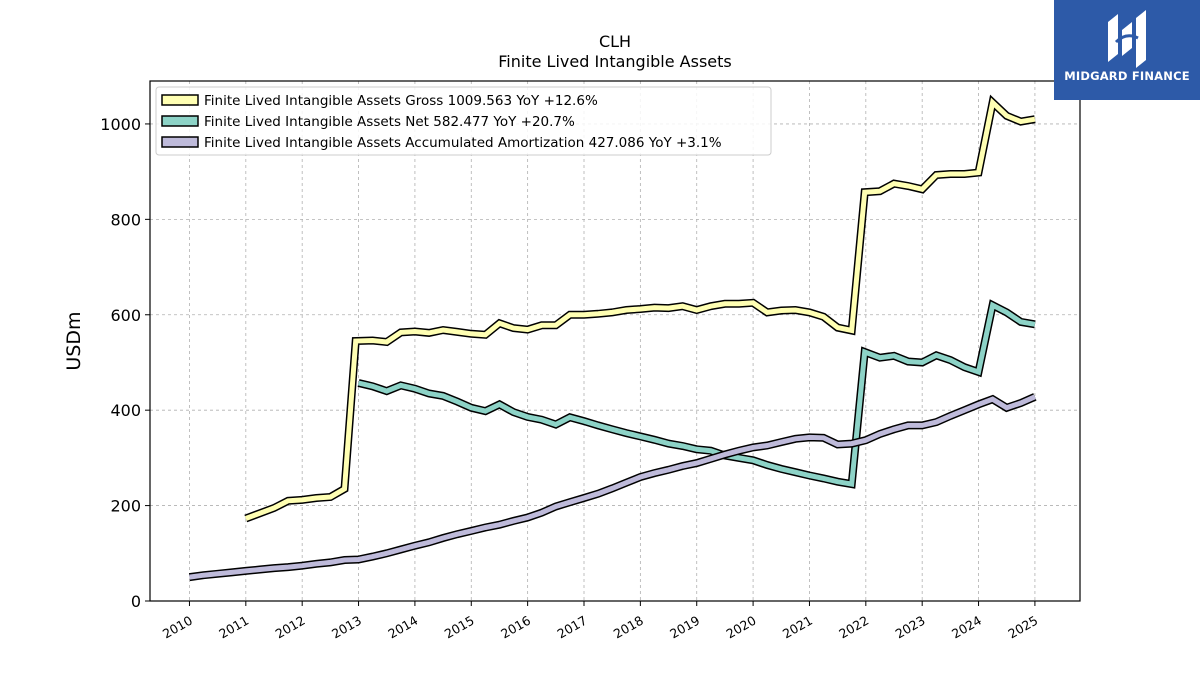 This screenshot has width=1200, height=675. I want to click on x-tick-label: 2016, so click(515, 627).